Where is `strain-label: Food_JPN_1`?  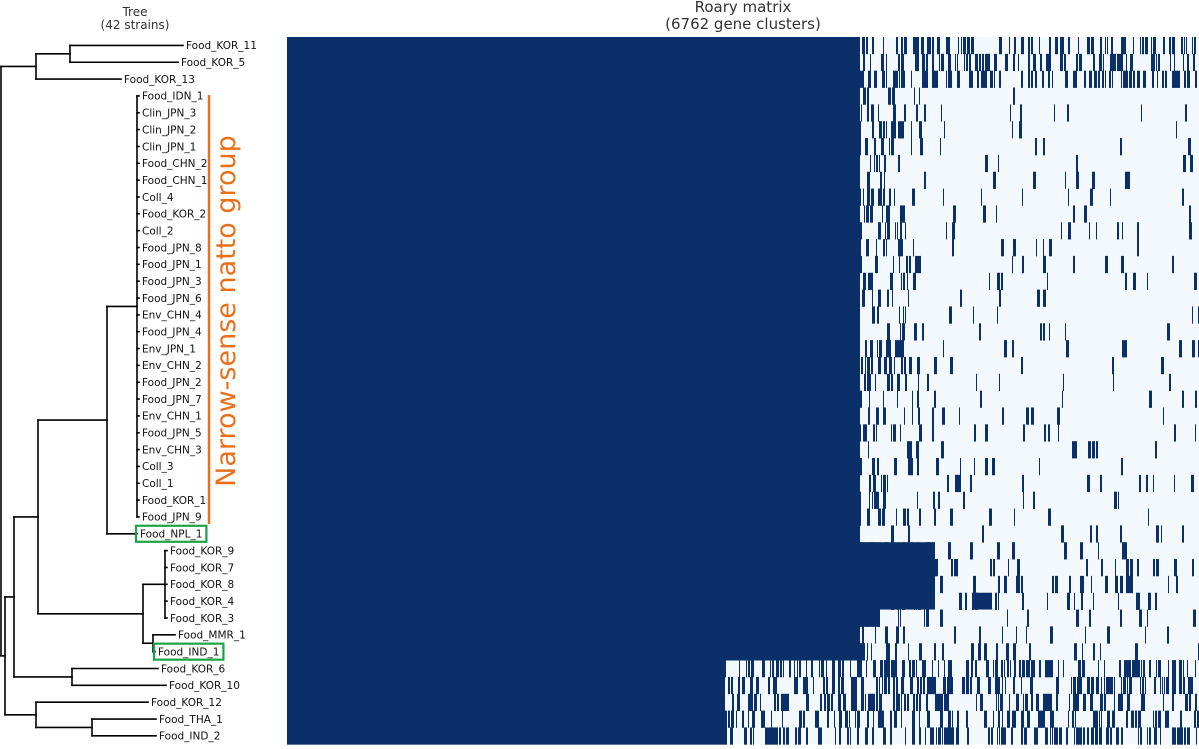 strain-label: Food_JPN_1 is located at coordinates (172, 265).